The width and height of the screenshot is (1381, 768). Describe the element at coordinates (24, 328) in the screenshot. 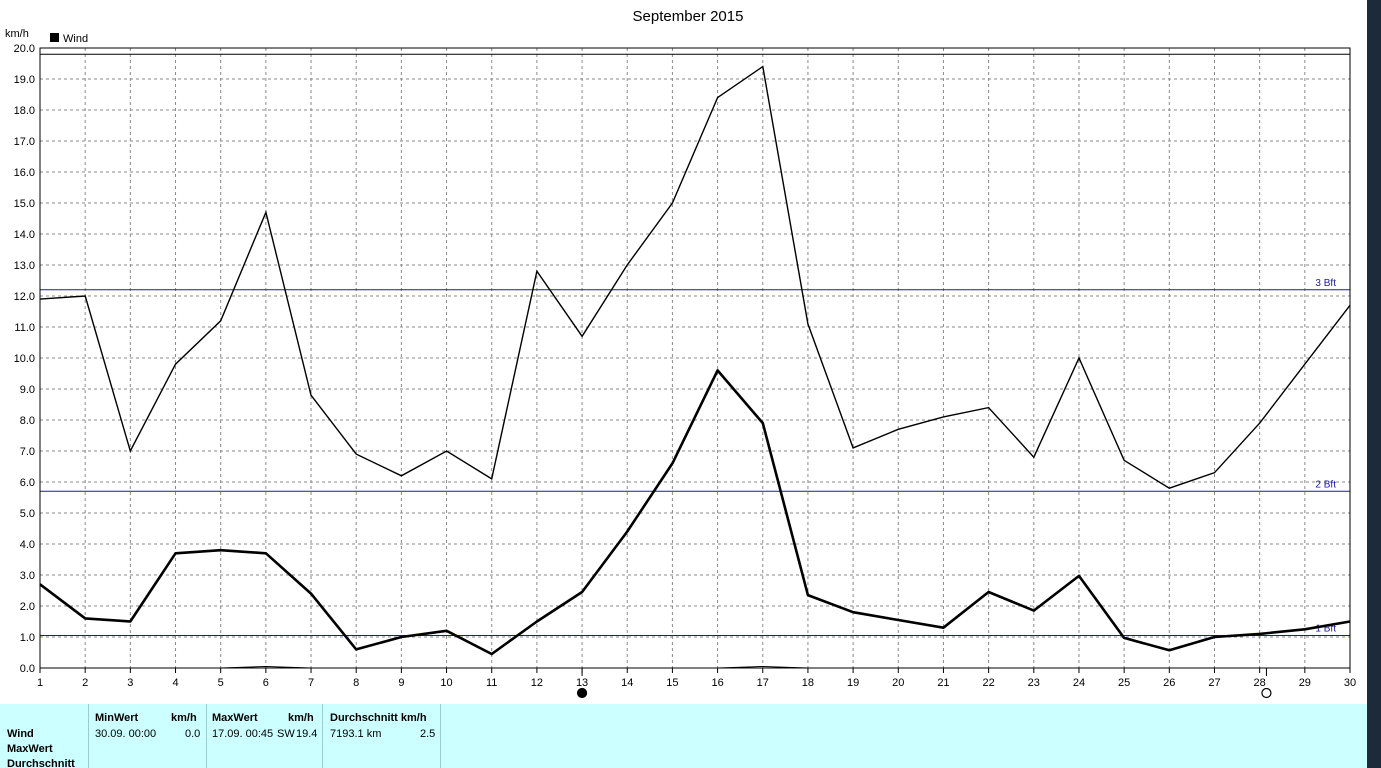

I see `y-tick-label: 11.0` at that location.